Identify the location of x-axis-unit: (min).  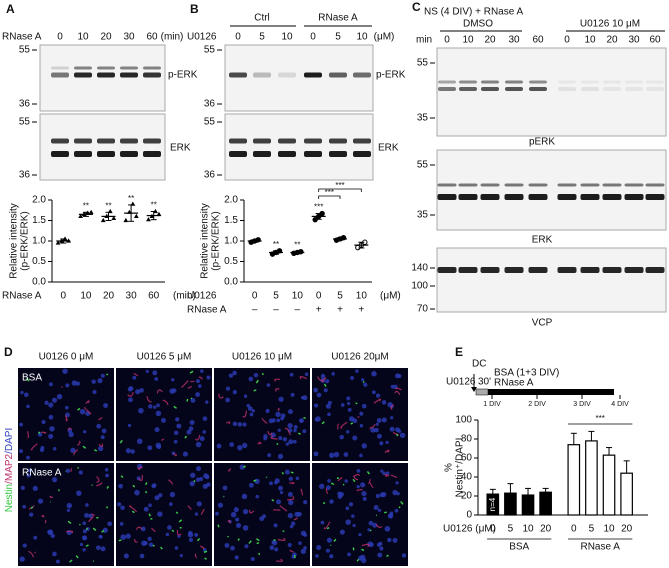
(184, 296).